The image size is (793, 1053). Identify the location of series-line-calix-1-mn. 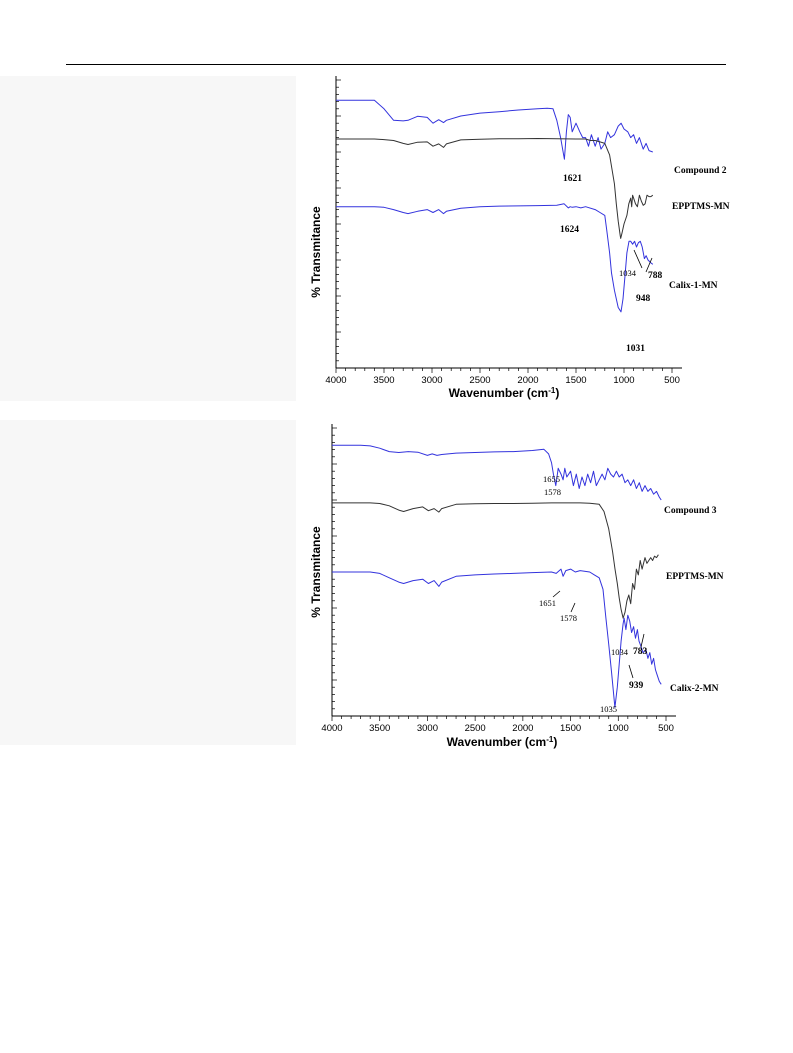
(495, 258).